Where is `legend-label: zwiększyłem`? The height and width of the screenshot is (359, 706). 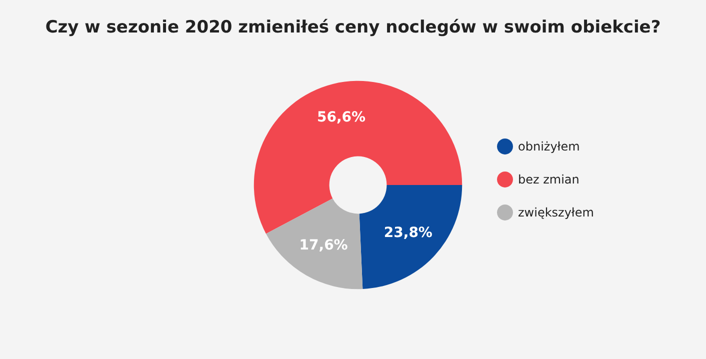
legend-label: zwiększyłem is located at coordinates (556, 213).